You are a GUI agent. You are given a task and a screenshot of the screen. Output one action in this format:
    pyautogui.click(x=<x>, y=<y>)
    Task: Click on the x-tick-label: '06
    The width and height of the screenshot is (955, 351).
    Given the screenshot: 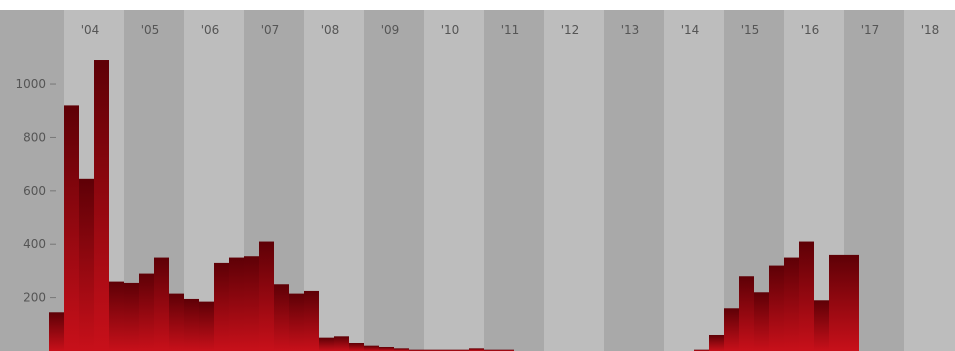 What is the action you would take?
    pyautogui.click(x=210, y=30)
    